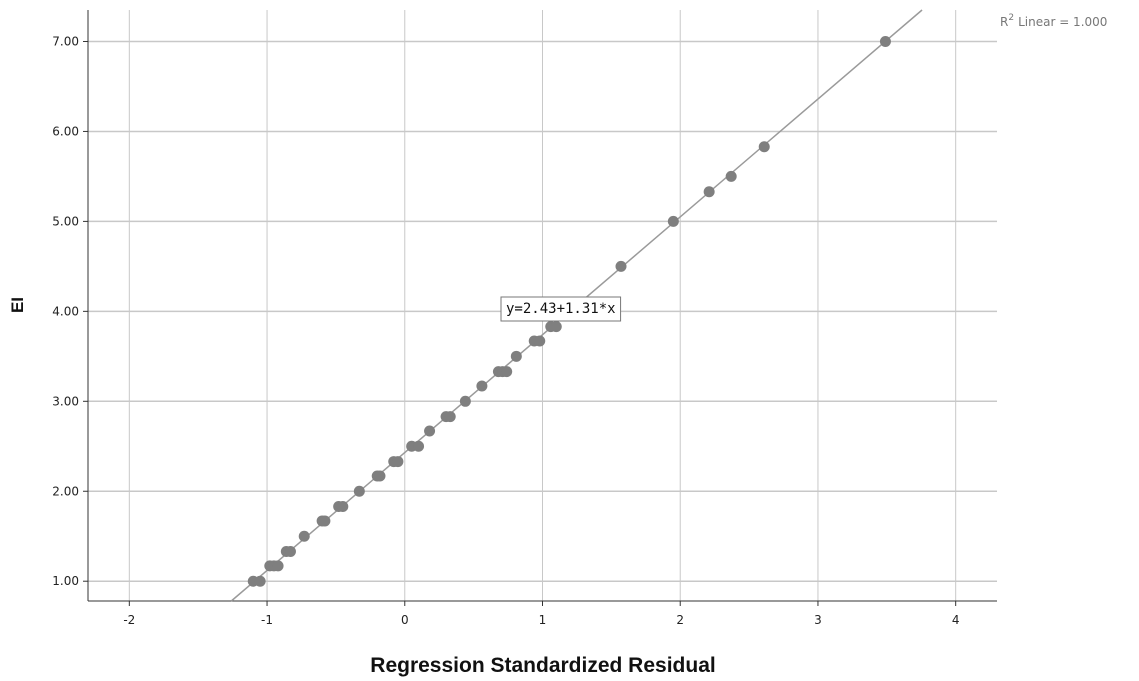 The width and height of the screenshot is (1139, 681). What do you see at coordinates (65, 41) in the screenshot?
I see `y-tick-label-6: 7.00` at bounding box center [65, 41].